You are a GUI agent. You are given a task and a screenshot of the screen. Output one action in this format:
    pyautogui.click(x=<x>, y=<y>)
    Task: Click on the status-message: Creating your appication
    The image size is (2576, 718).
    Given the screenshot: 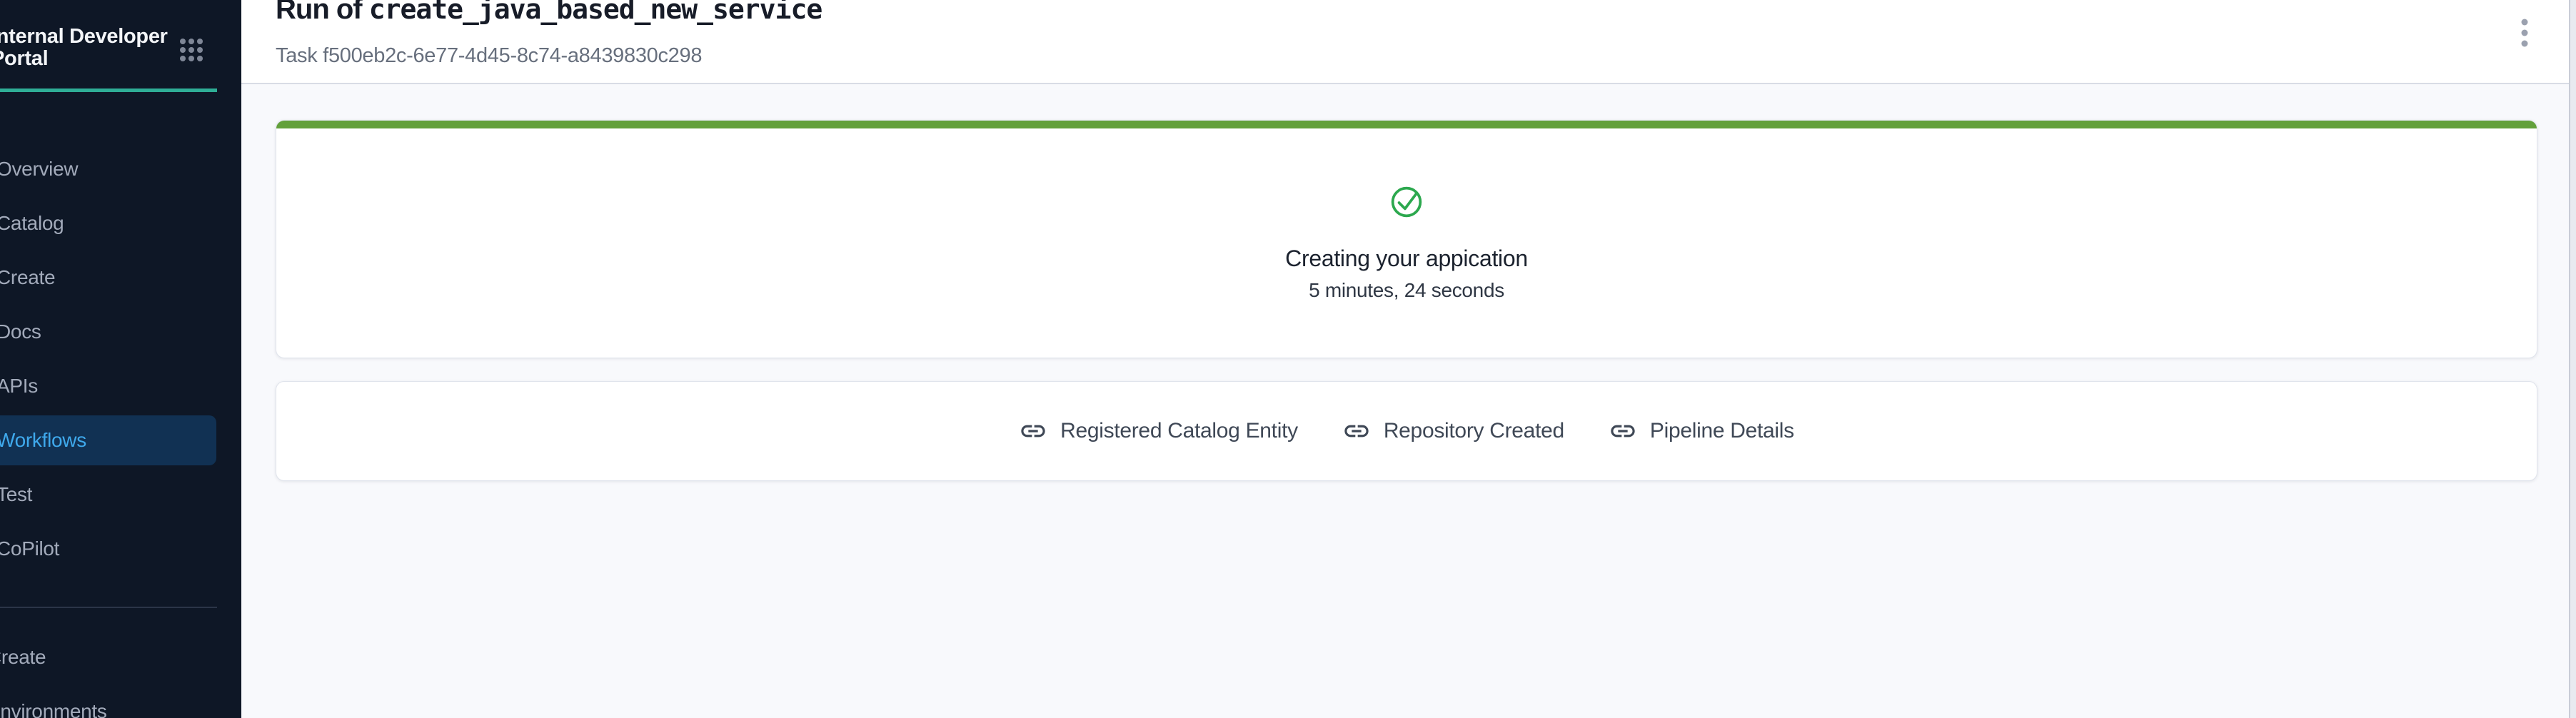 What is the action you would take?
    pyautogui.click(x=1407, y=258)
    